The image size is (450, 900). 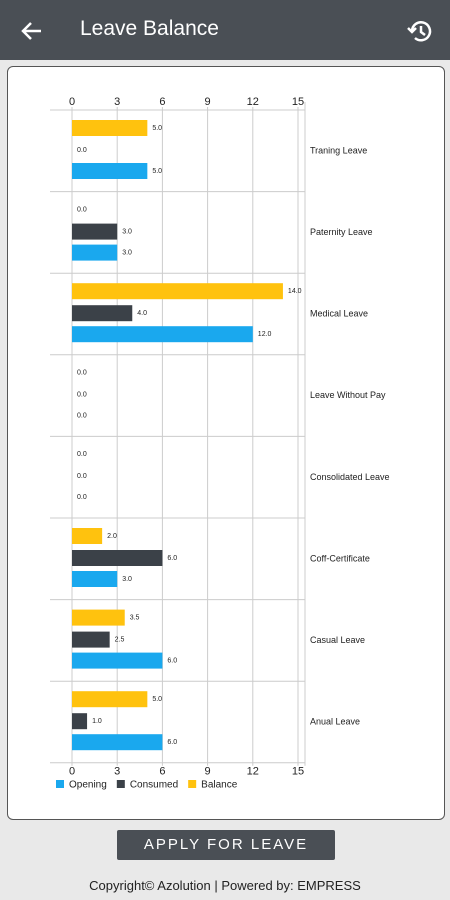 I want to click on legend-label: Consumed, so click(x=154, y=785).